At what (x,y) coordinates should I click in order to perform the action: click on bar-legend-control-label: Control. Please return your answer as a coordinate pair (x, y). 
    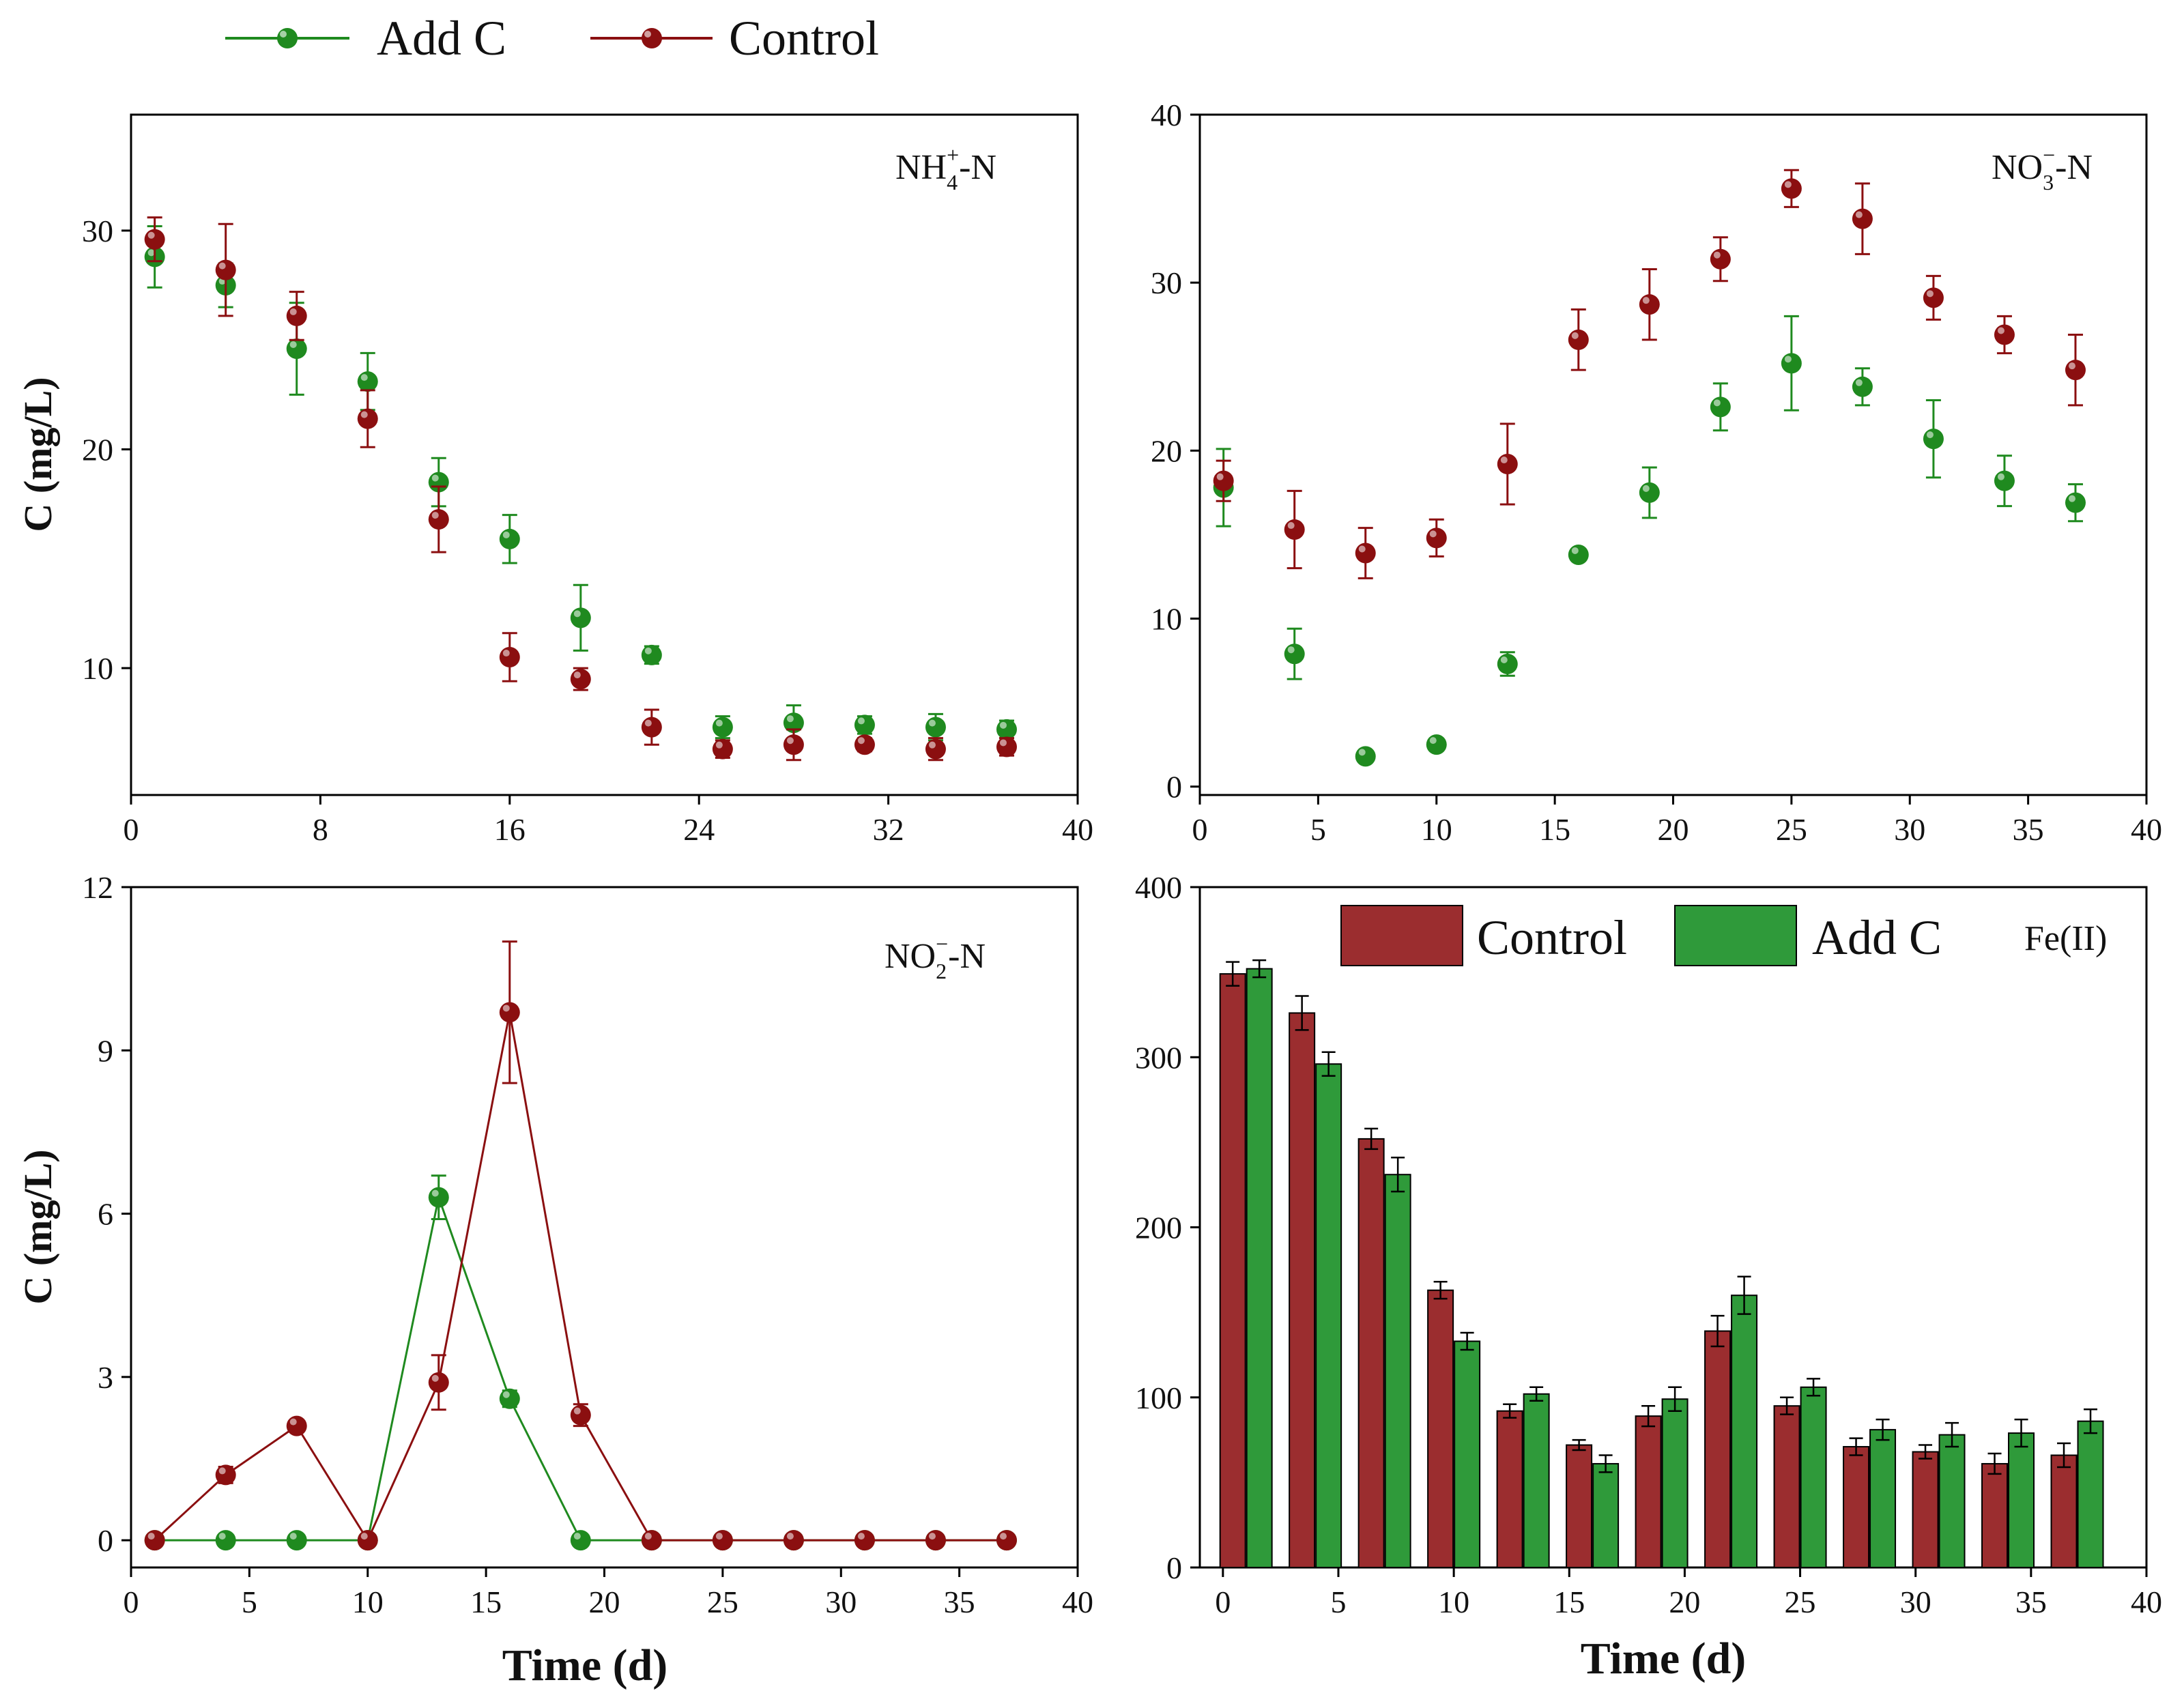
    Looking at the image, I should click on (1552, 938).